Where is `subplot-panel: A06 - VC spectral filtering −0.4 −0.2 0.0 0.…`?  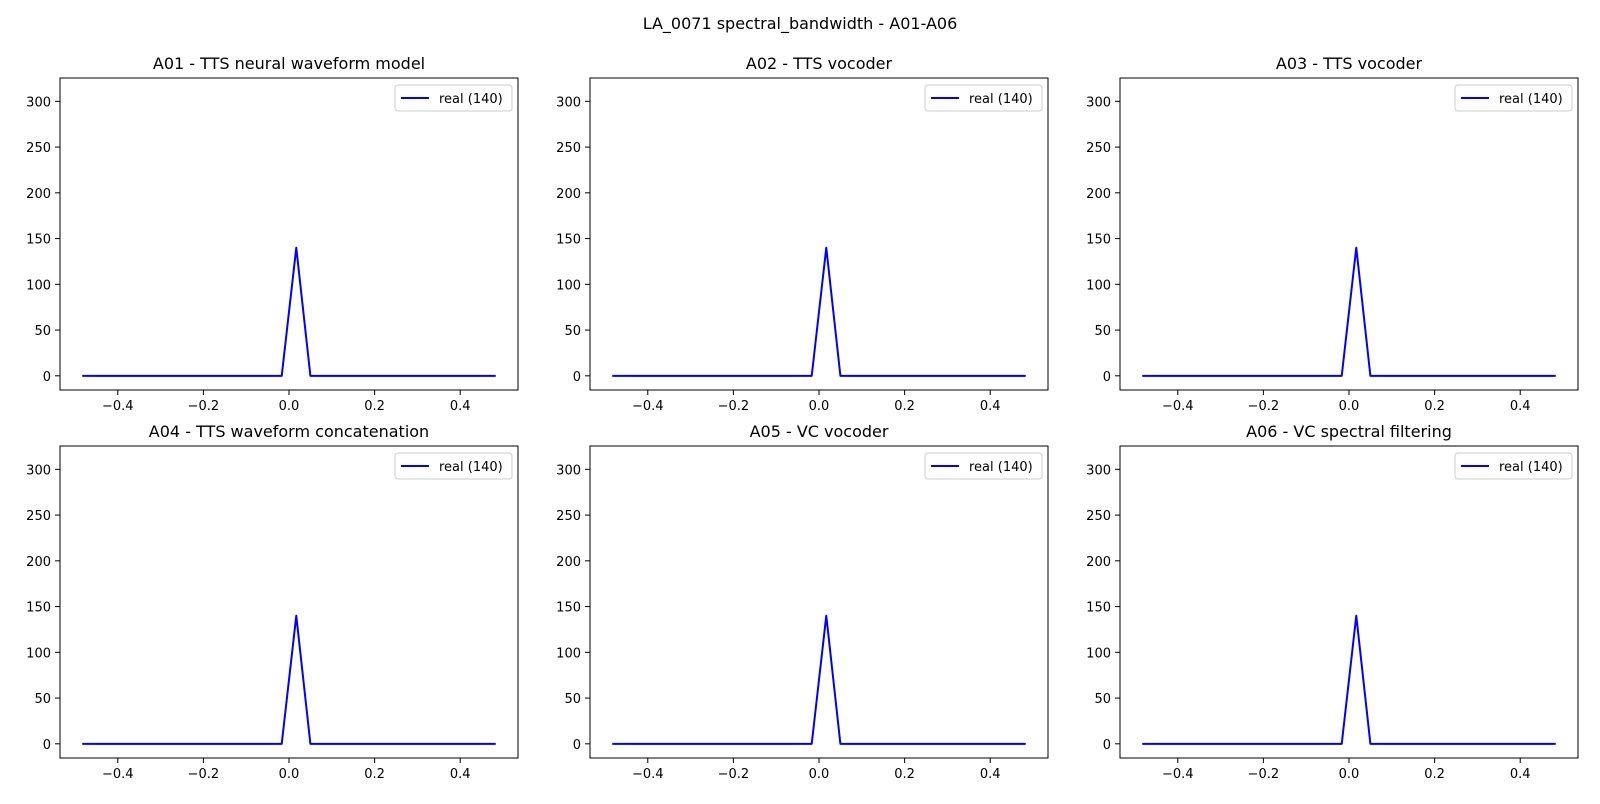
subplot-panel: A06 - VC spectral filtering −0.4 −0.2 0.0 0.… is located at coordinates (1332, 602).